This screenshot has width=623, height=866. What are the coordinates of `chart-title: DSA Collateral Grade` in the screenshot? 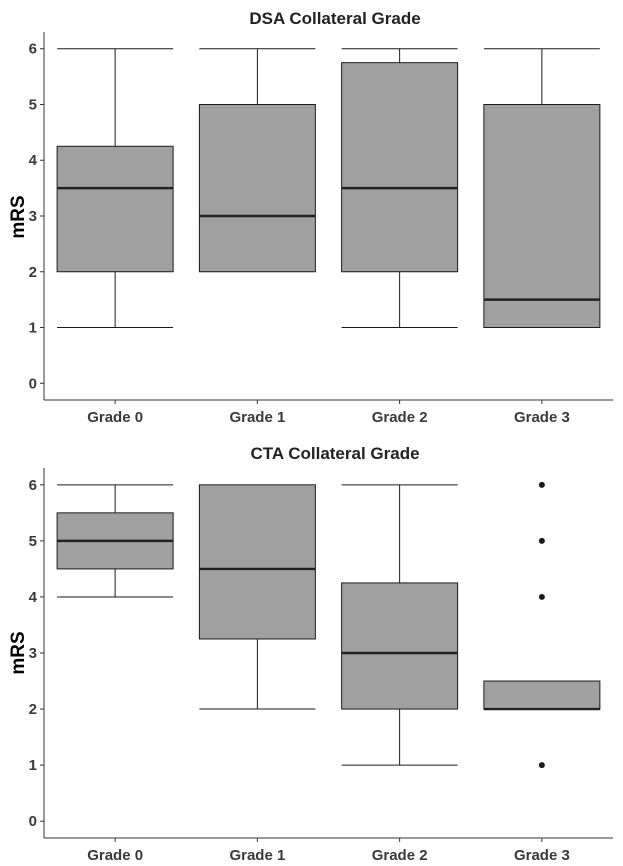 It's located at (334, 18).